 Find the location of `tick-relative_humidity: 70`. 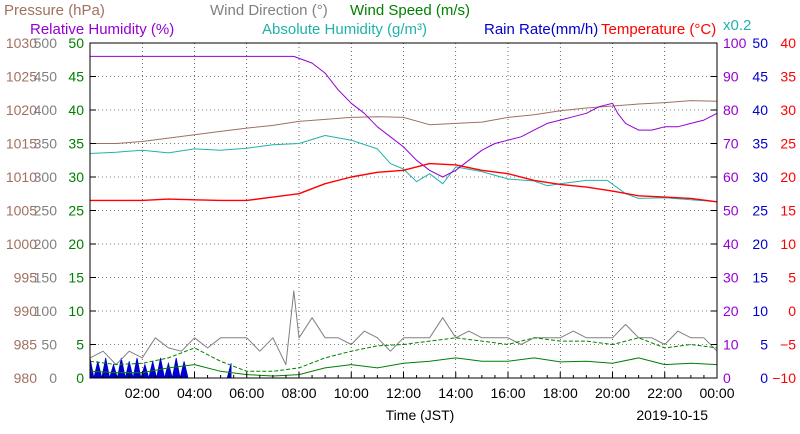

tick-relative_humidity: 70 is located at coordinates (731, 144).